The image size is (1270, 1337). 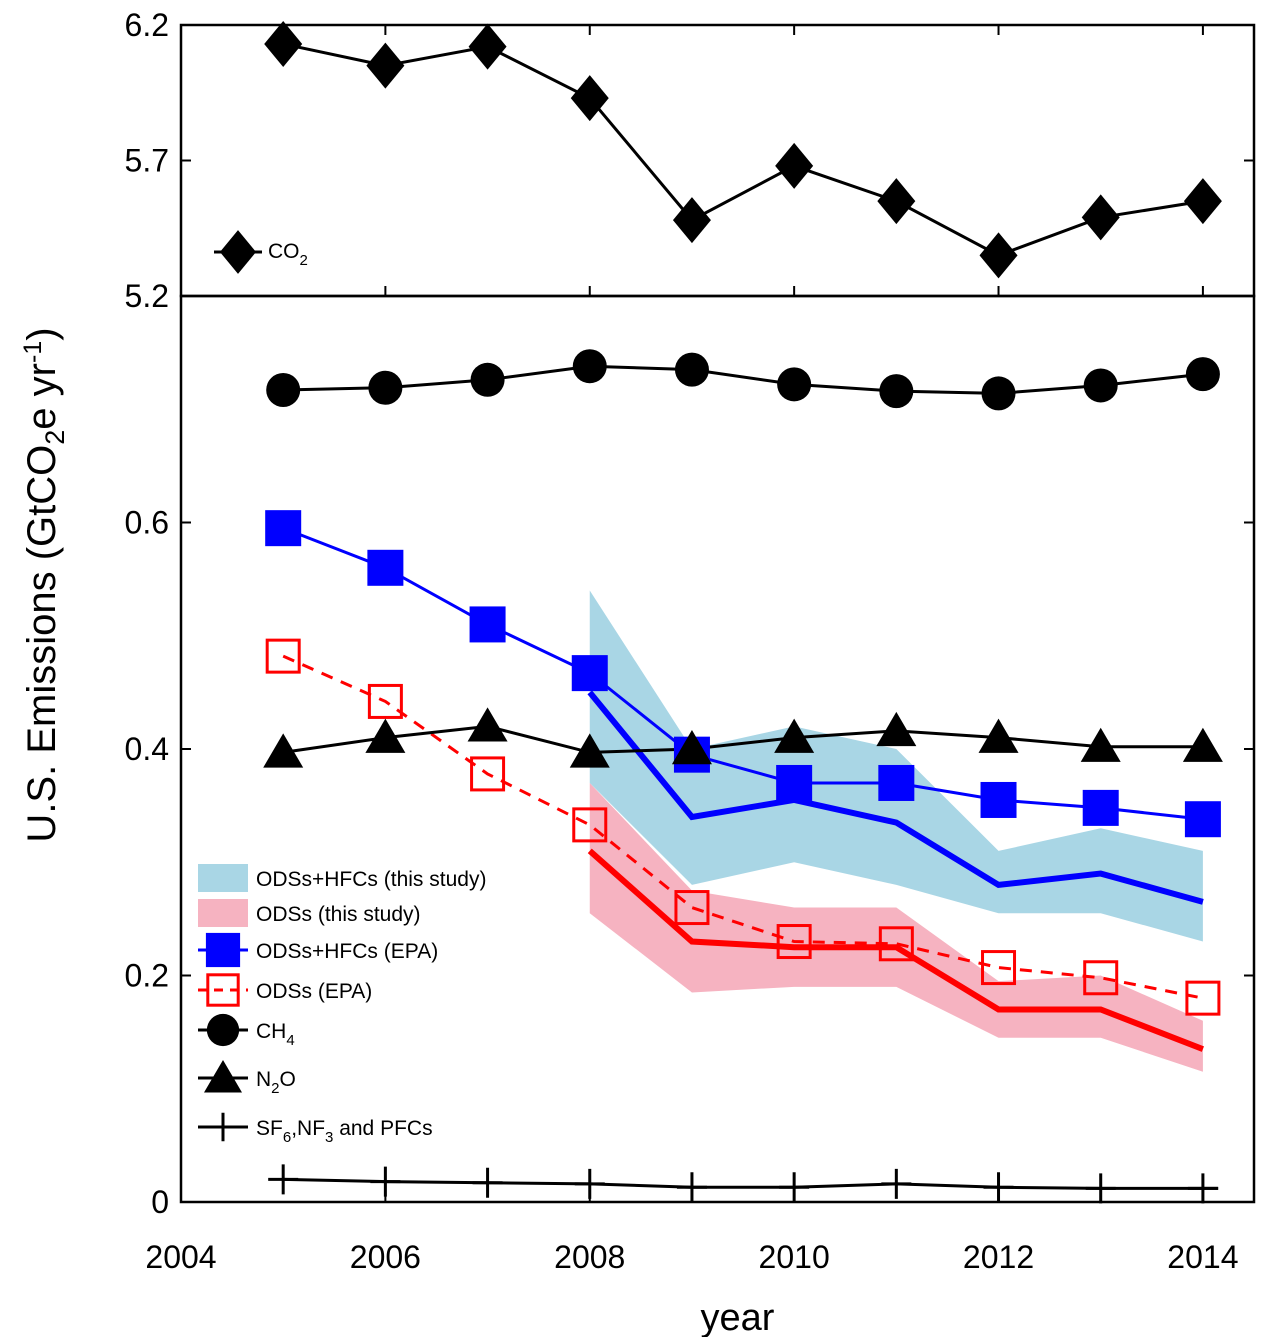 What do you see at coordinates (160, 1202) in the screenshot?
I see `ytick-label: 0` at bounding box center [160, 1202].